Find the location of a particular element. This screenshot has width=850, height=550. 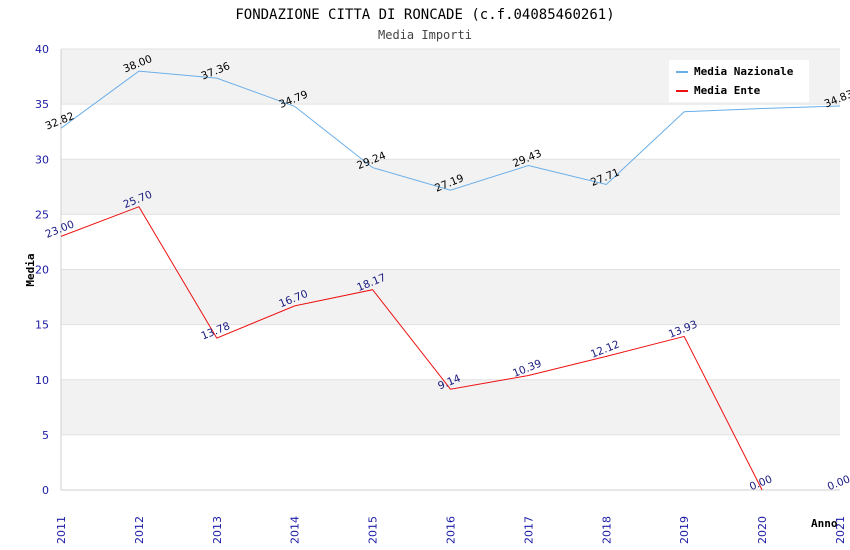

x-tick-label: 2021 is located at coordinates (840, 530).